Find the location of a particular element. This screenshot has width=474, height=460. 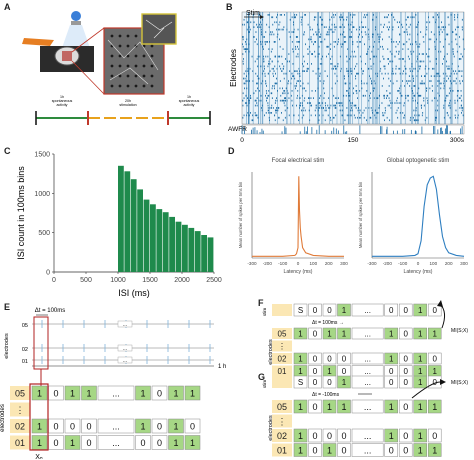

panel-e-letter: E is located at coordinates (7, 307).